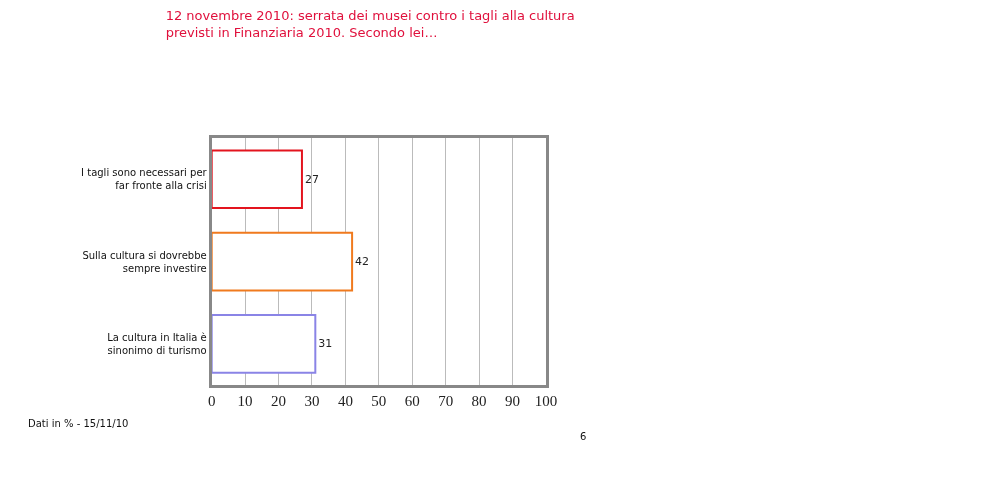 The height and width of the screenshot is (504, 1004). Describe the element at coordinates (312, 401) in the screenshot. I see `x-tick-label: 30` at that location.